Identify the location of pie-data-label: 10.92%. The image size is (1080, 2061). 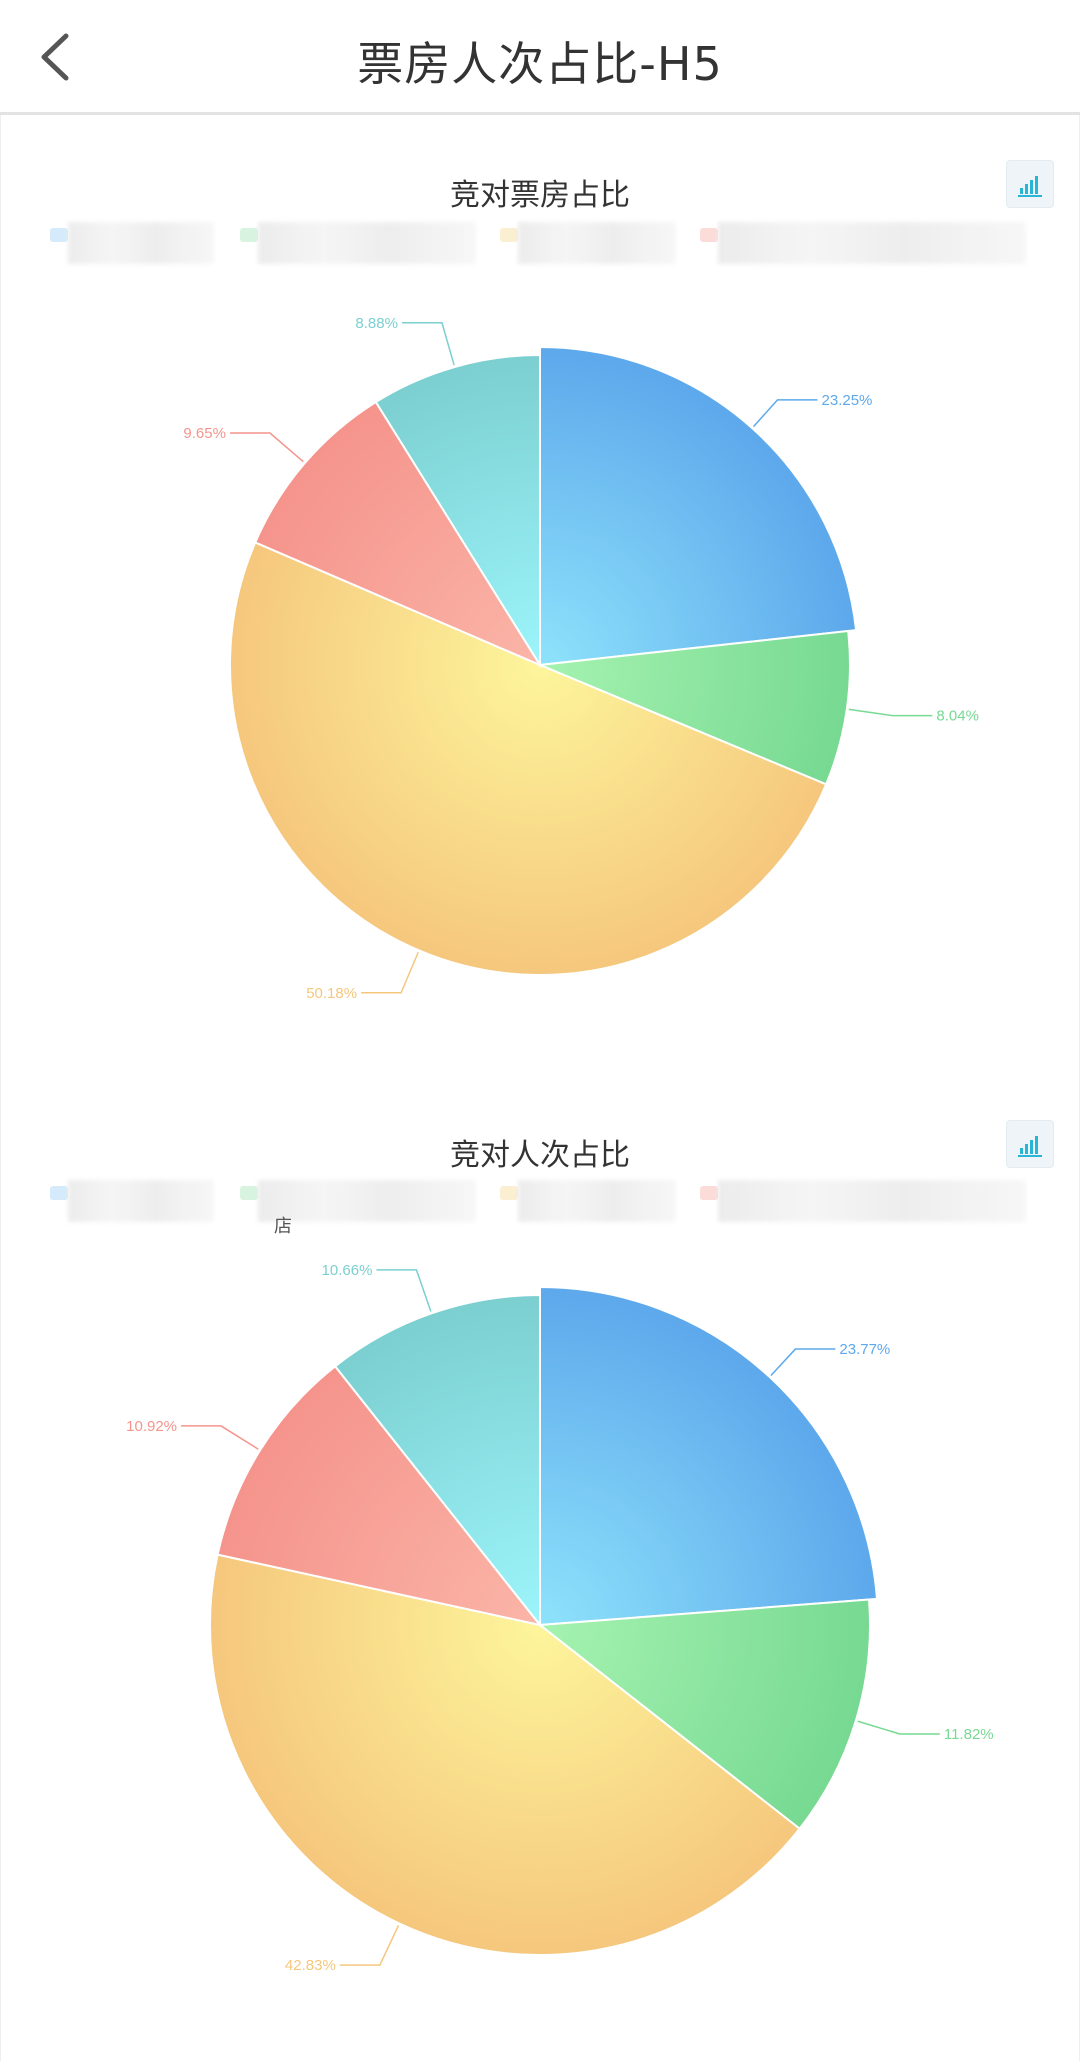
(151, 1426).